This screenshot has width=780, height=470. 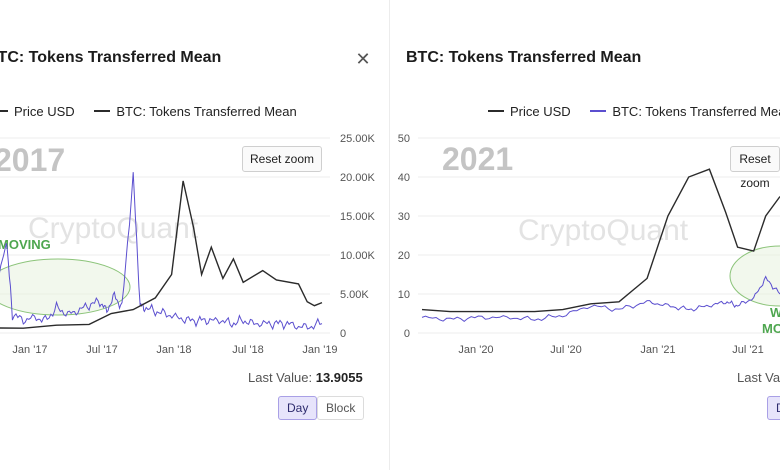 I want to click on last-value-label: Last Value:, so click(x=280, y=377).